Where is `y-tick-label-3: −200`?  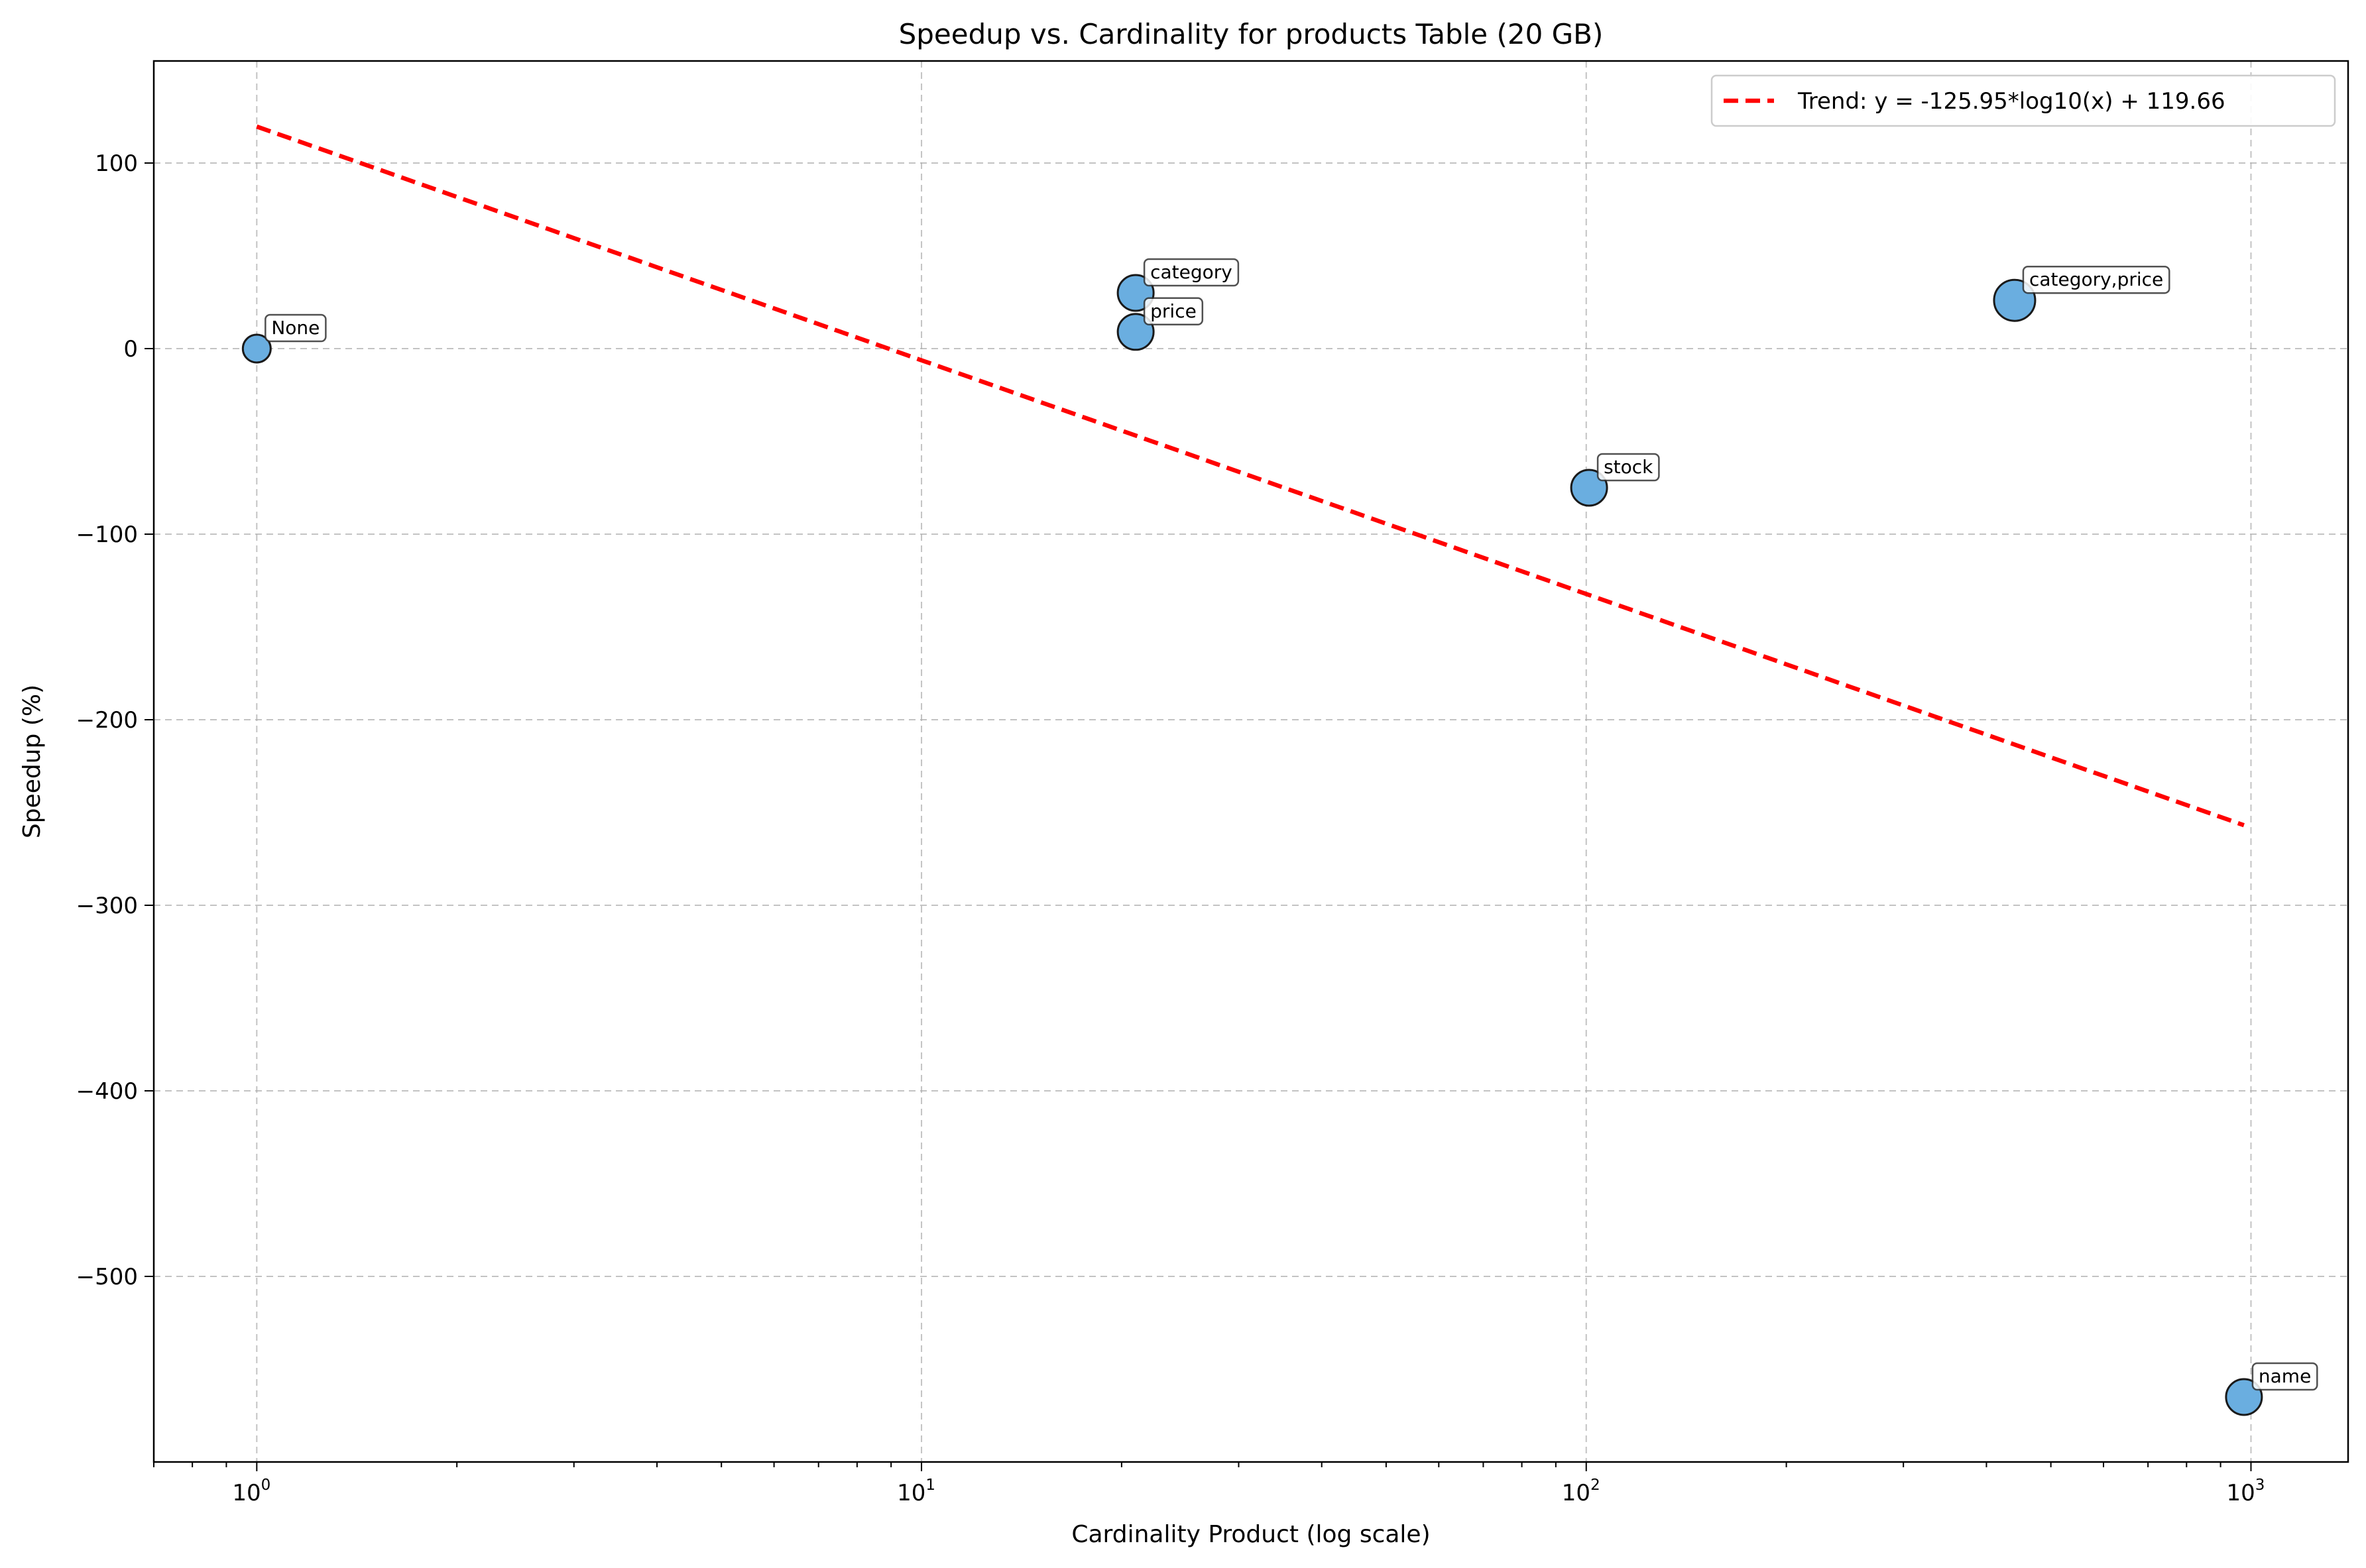
y-tick-label-3: −200 is located at coordinates (107, 721).